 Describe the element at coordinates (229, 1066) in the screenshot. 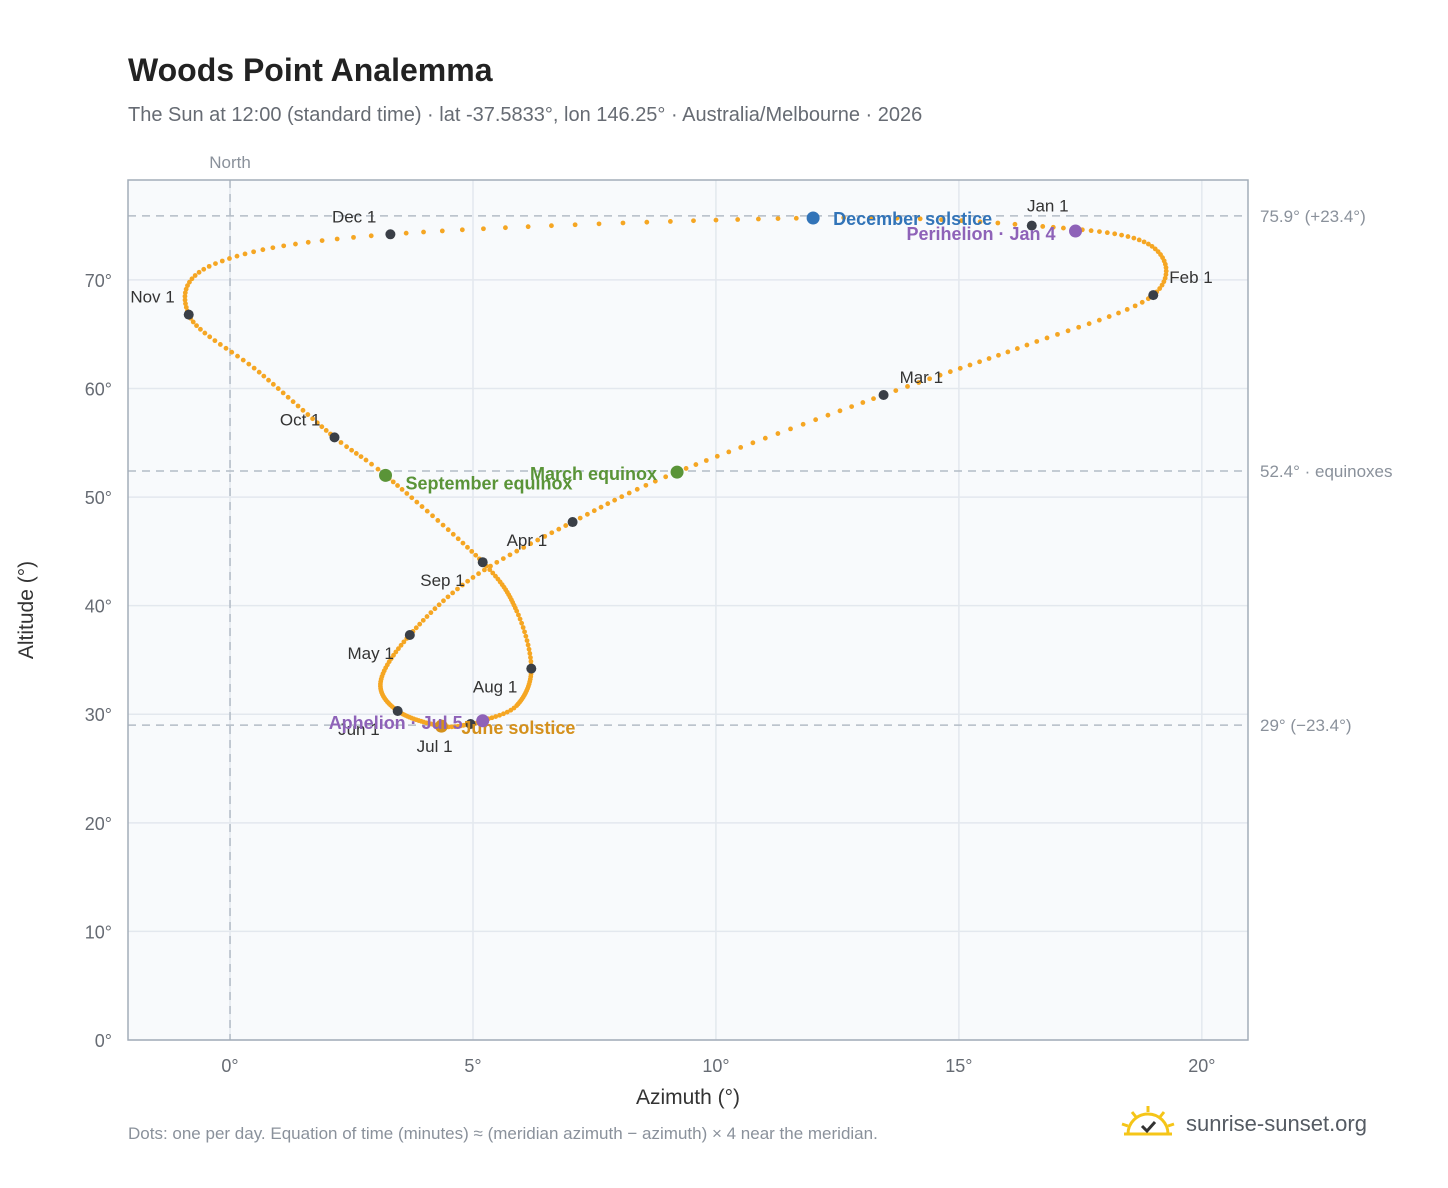

I see `x-tick-label: 0°` at that location.